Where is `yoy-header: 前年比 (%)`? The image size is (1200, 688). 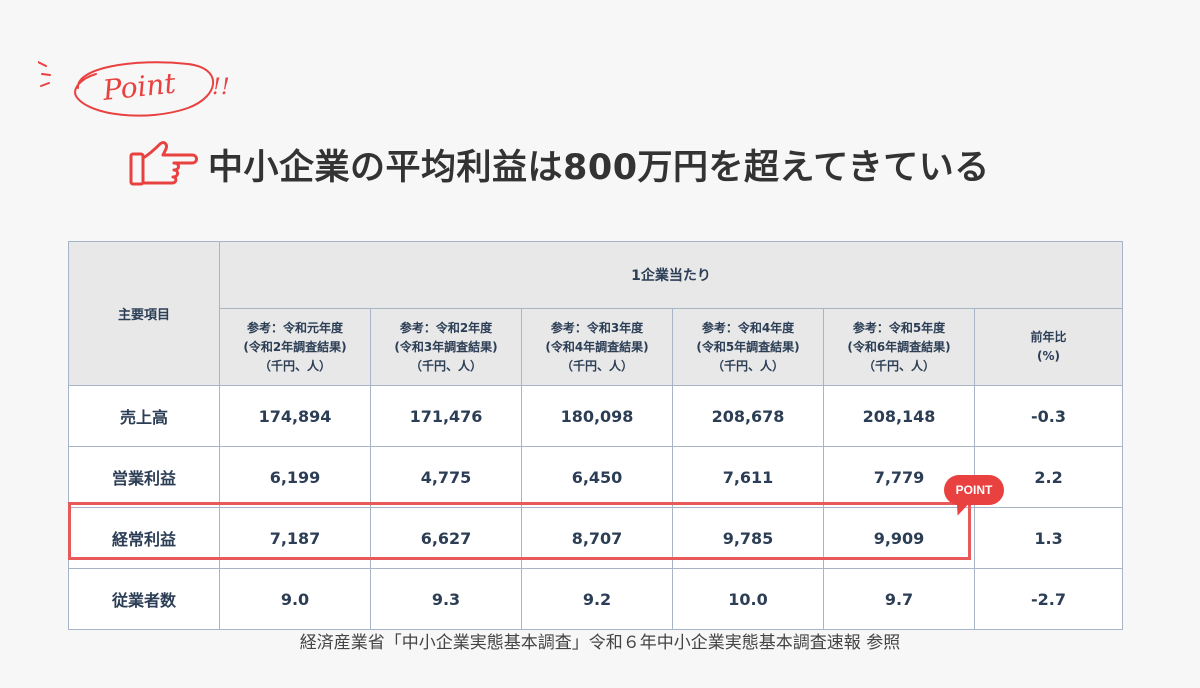 yoy-header: 前年比 (%) is located at coordinates (1048, 347).